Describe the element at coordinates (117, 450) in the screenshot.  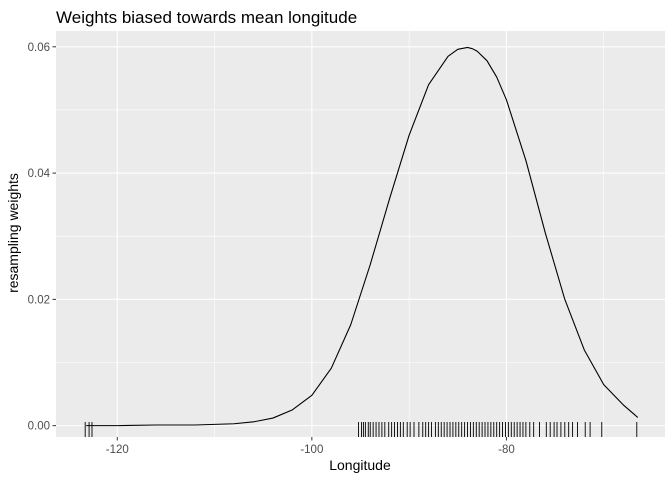
I see `x-tick-label: -120` at that location.